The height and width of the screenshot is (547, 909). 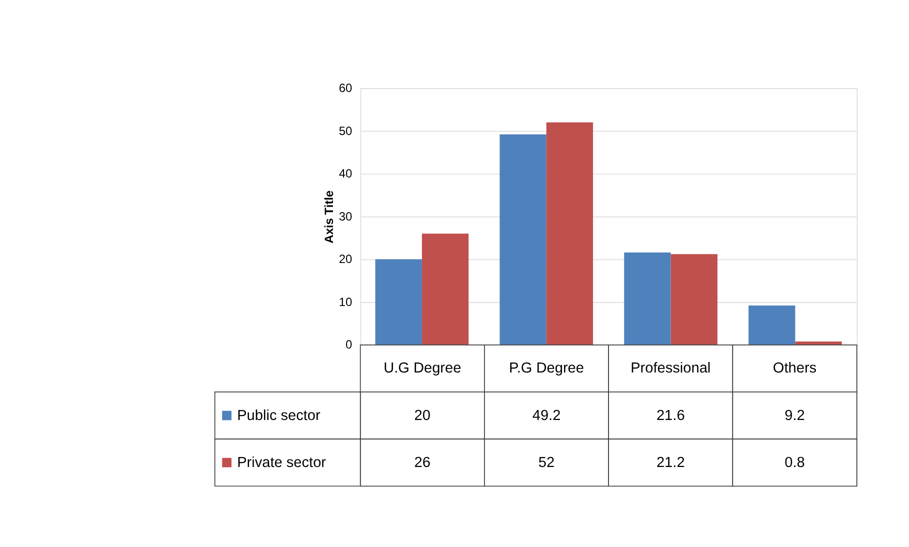 I want to click on y-tick-label: 30, so click(x=345, y=216).